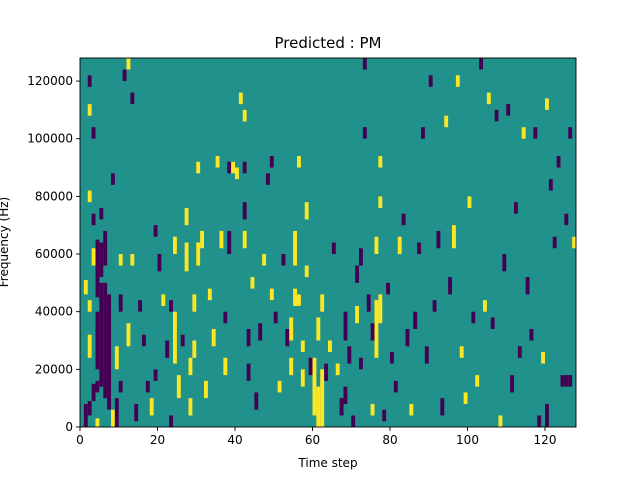  Describe the element at coordinates (54, 369) in the screenshot. I see `y-tick-label: 20000` at that location.